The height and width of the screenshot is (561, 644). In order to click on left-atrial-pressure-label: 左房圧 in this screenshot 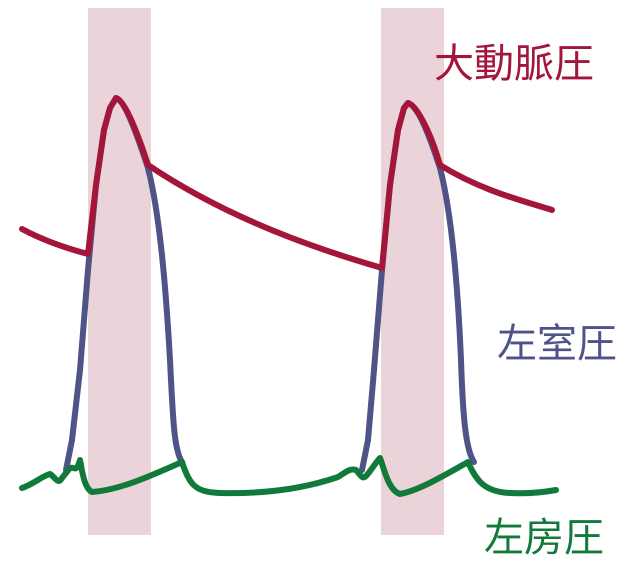, I will do `click(544, 538)`.